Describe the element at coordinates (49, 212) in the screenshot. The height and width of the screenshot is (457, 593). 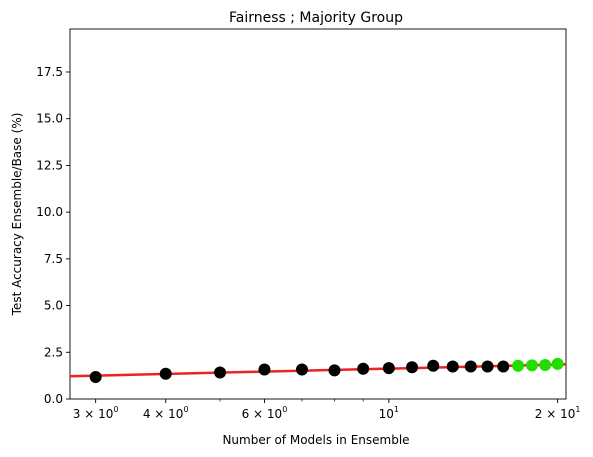
I see `y-tick-label: 10.0` at that location.